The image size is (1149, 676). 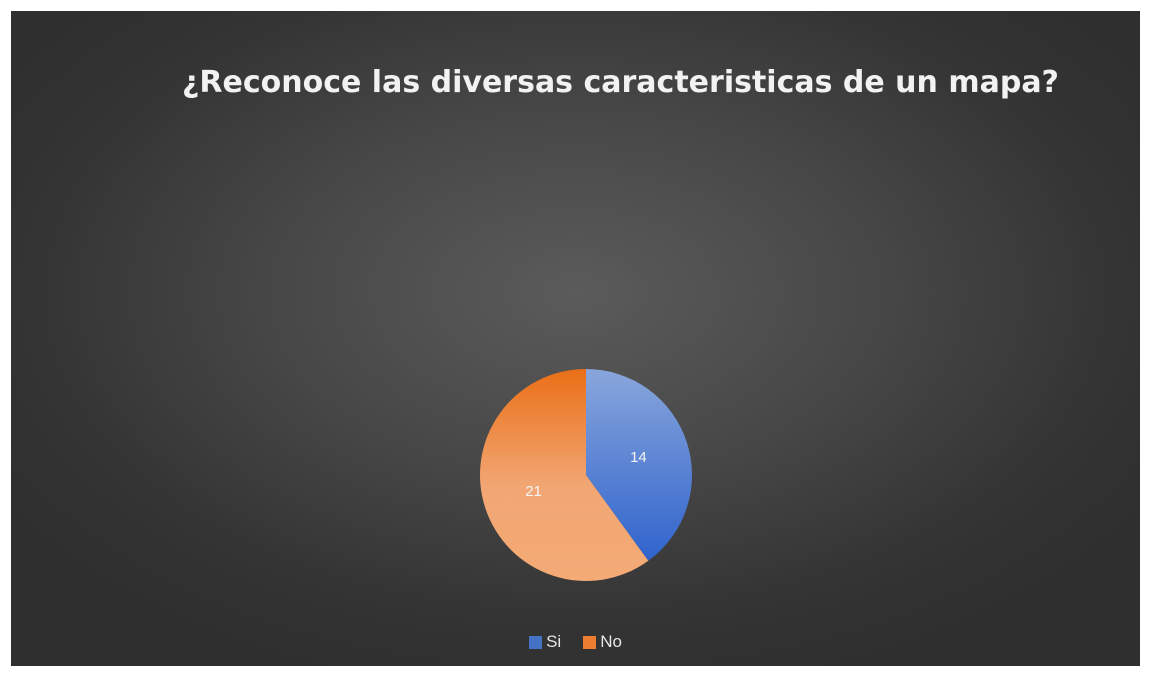 What do you see at coordinates (611, 641) in the screenshot?
I see `legend-label-no: No` at bounding box center [611, 641].